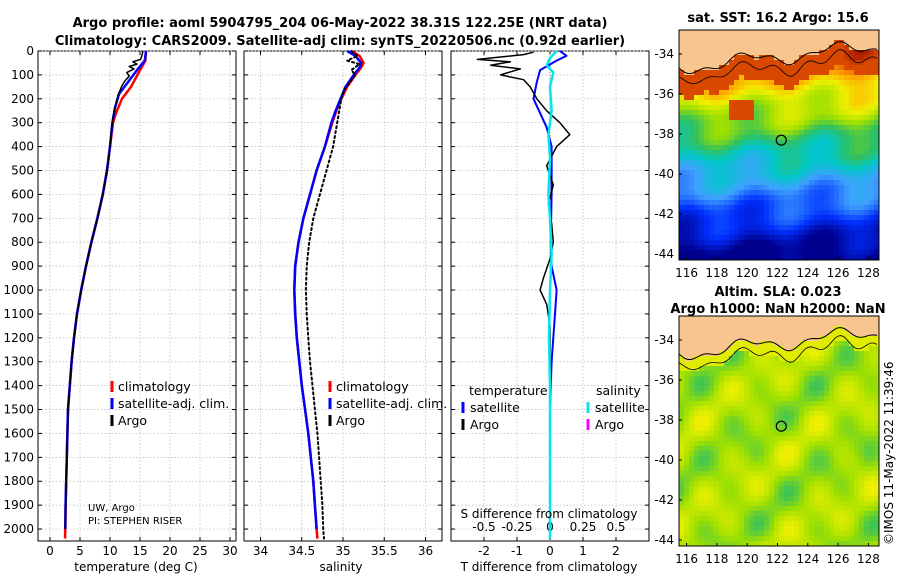 The image size is (900, 580). What do you see at coordinates (22, 266) in the screenshot?
I see `depth-tick-label: 900` at bounding box center [22, 266].